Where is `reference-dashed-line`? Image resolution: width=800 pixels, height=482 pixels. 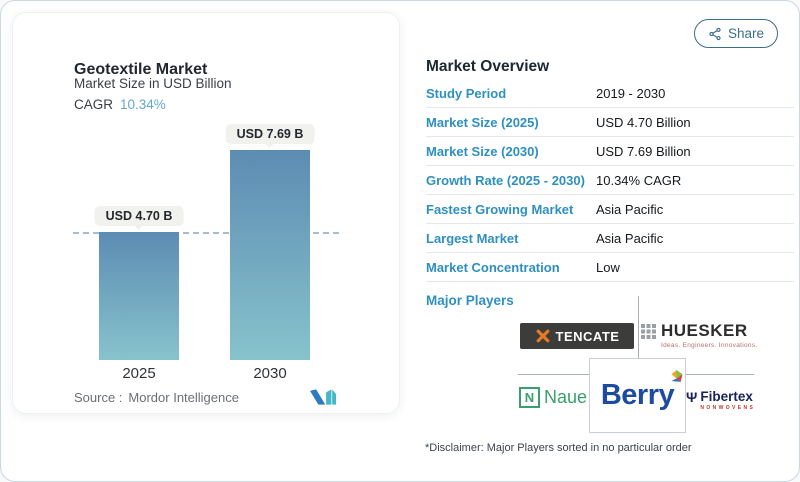
reference-dashed-line is located at coordinates (206, 233).